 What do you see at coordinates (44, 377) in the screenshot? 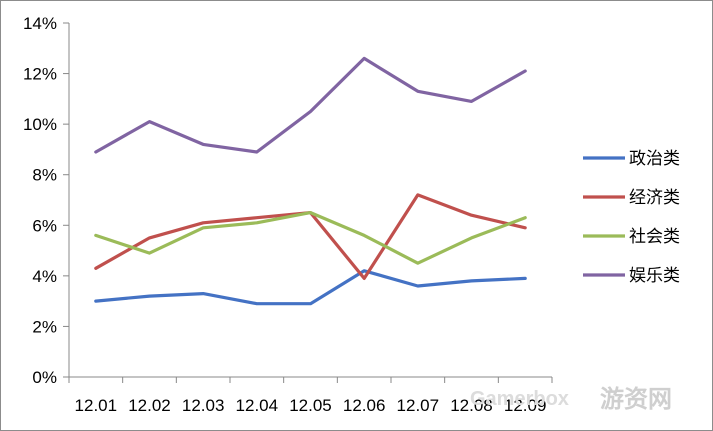
I see `y-tick-label: 0%` at bounding box center [44, 377].